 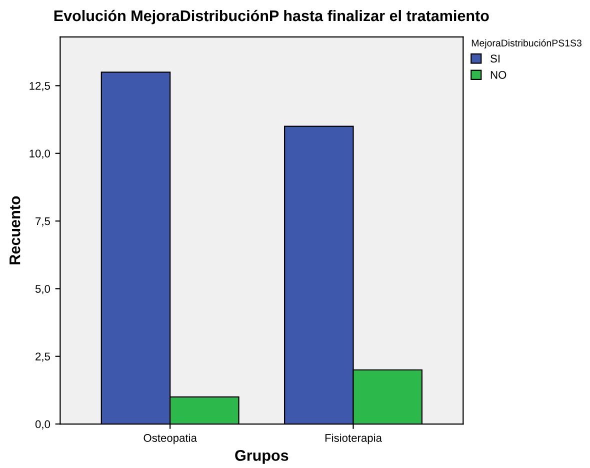 I want to click on legend-label: SI, so click(x=495, y=58).